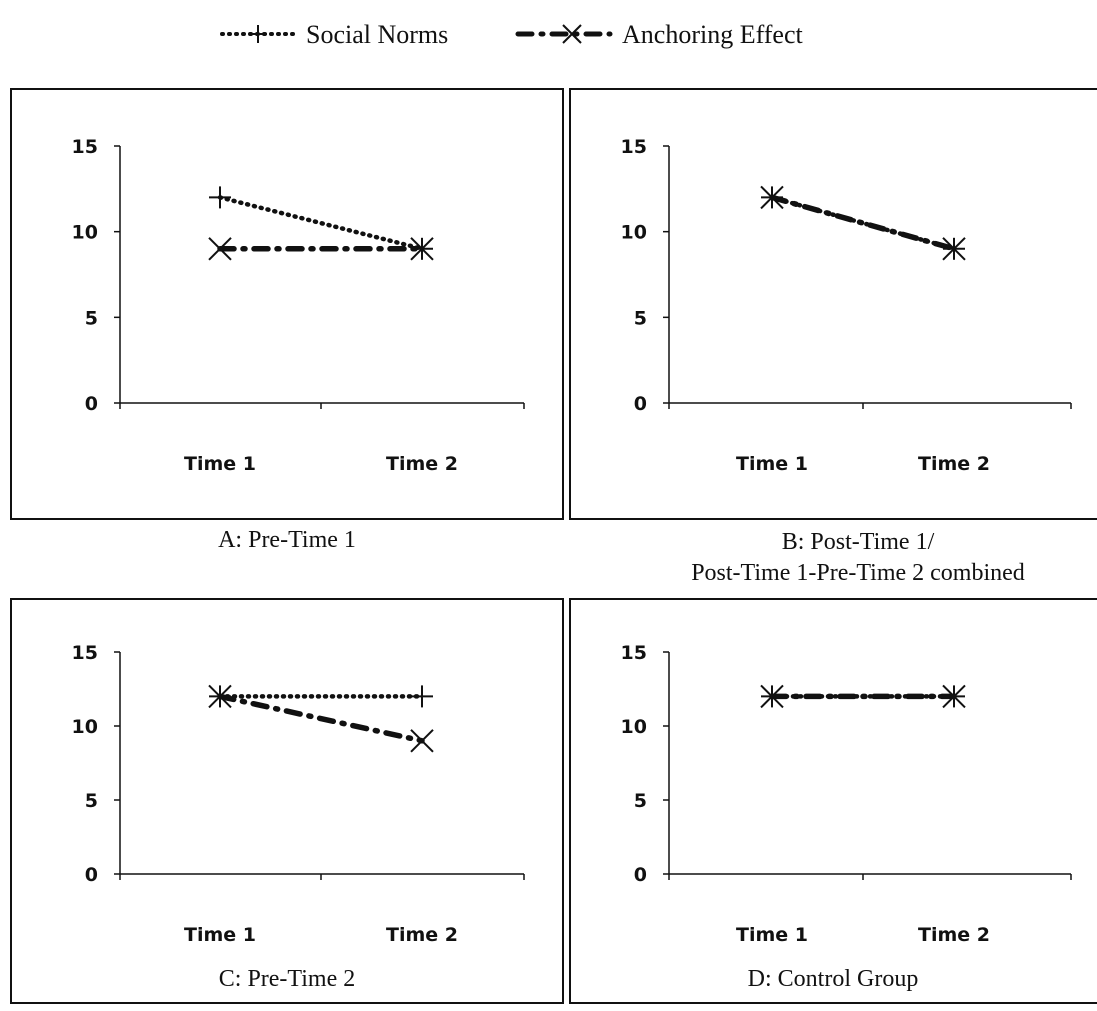 The height and width of the screenshot is (1011, 1097). What do you see at coordinates (833, 979) in the screenshot?
I see `caption-panel-d: D: Control Group` at bounding box center [833, 979].